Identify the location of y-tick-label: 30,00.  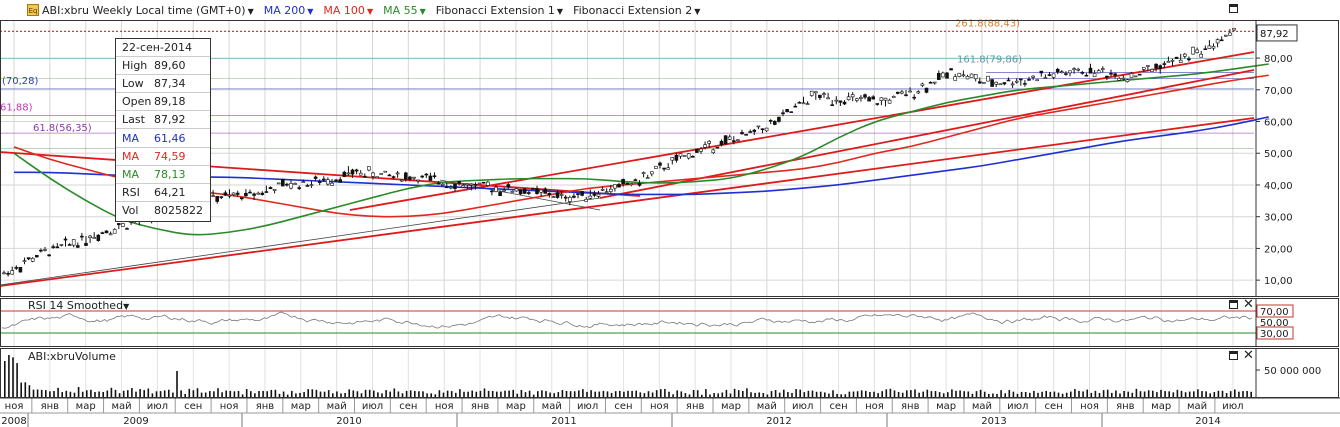
(1278, 218).